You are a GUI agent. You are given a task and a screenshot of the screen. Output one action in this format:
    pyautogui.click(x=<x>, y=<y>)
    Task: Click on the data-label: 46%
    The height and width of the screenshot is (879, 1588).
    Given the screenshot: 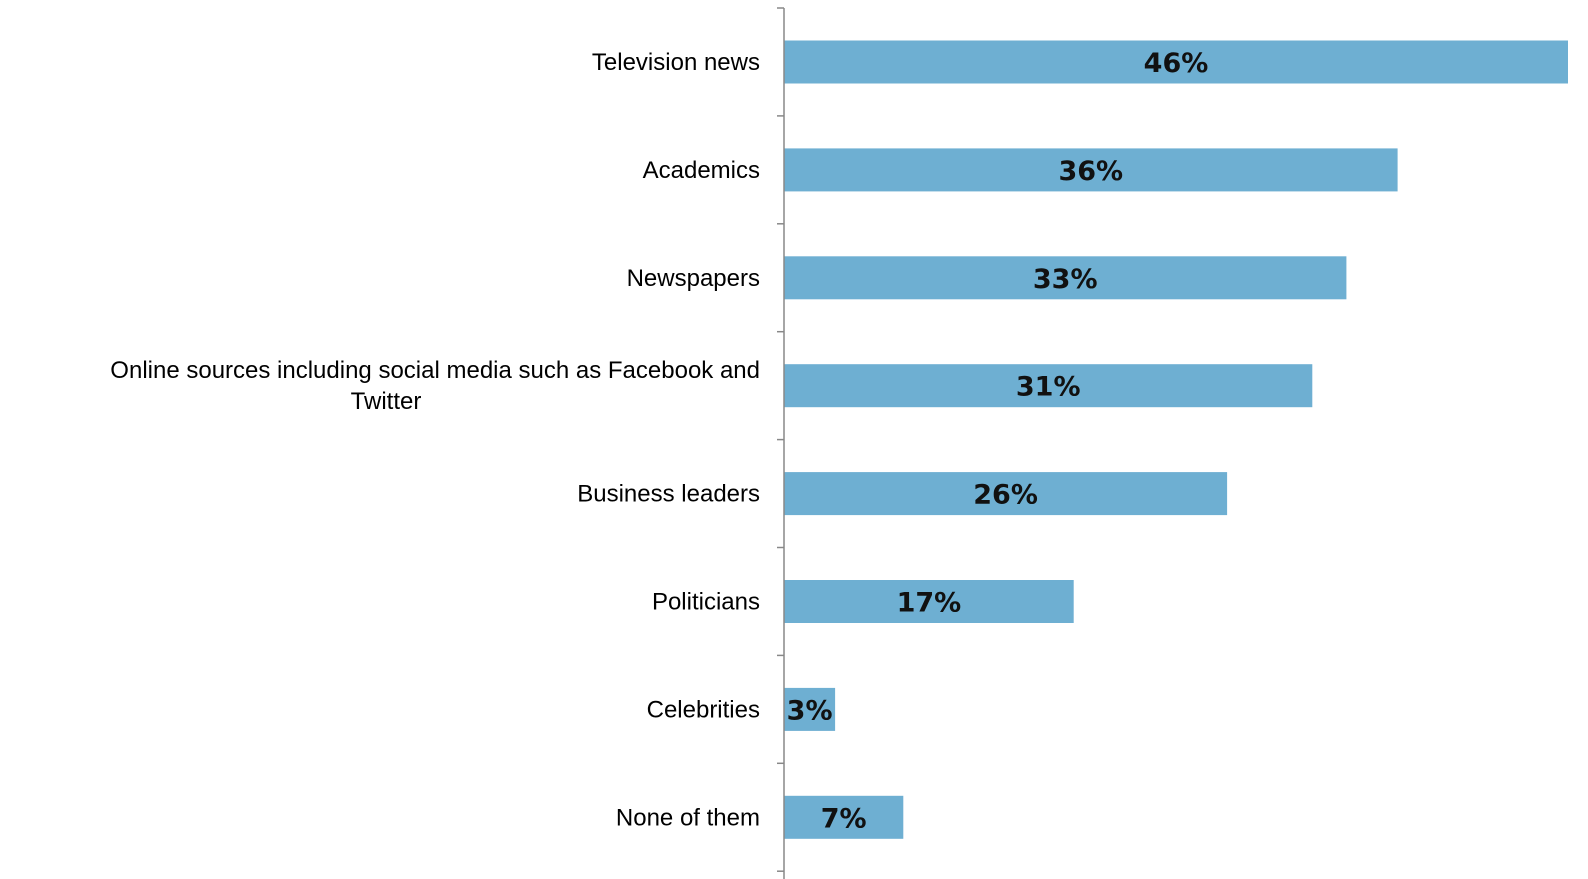 What is the action you would take?
    pyautogui.click(x=1176, y=63)
    